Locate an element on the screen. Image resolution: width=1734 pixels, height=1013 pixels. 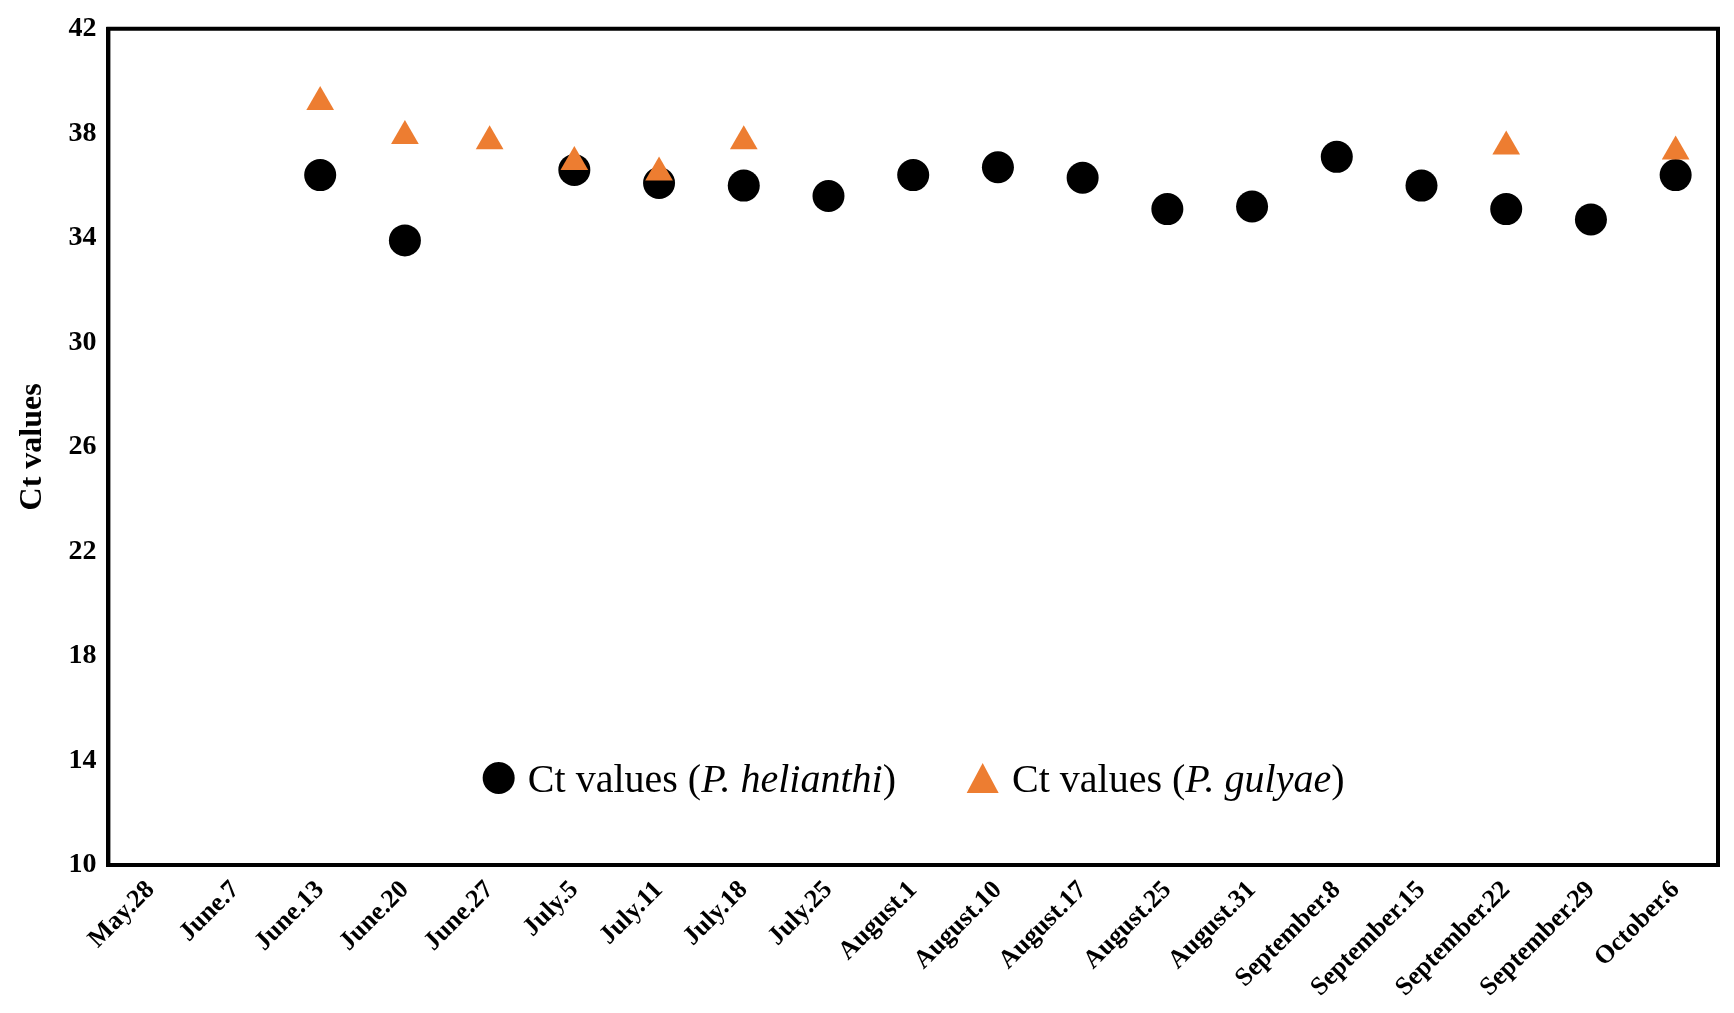
y-tick-label: 14 is located at coordinates (82, 758).